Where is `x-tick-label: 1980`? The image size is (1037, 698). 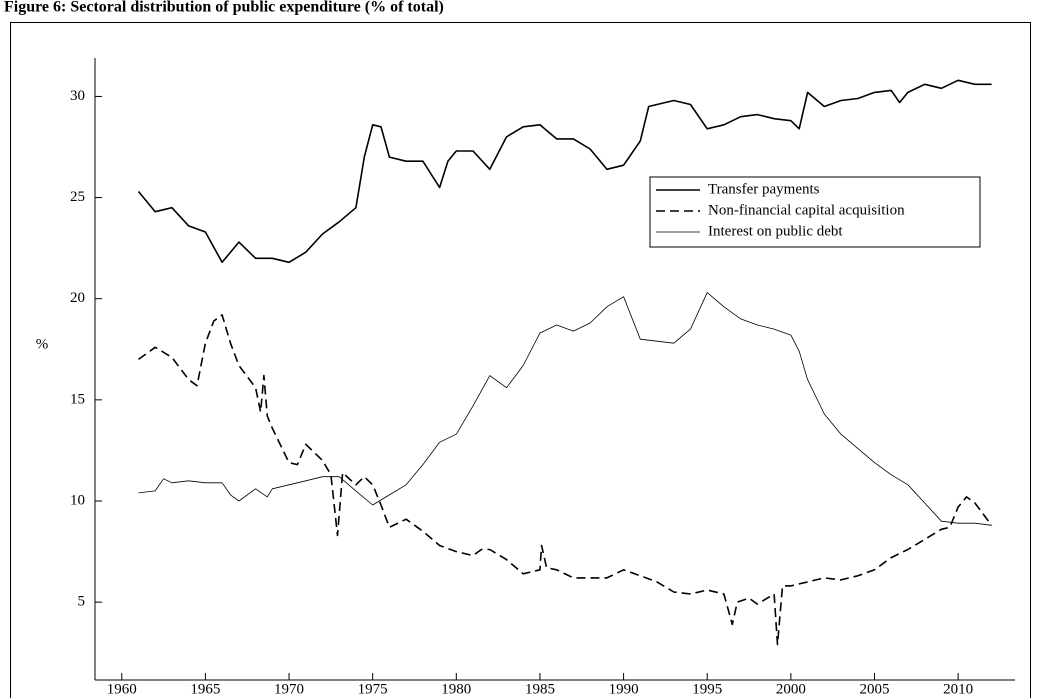
x-tick-label: 1980 is located at coordinates (456, 689).